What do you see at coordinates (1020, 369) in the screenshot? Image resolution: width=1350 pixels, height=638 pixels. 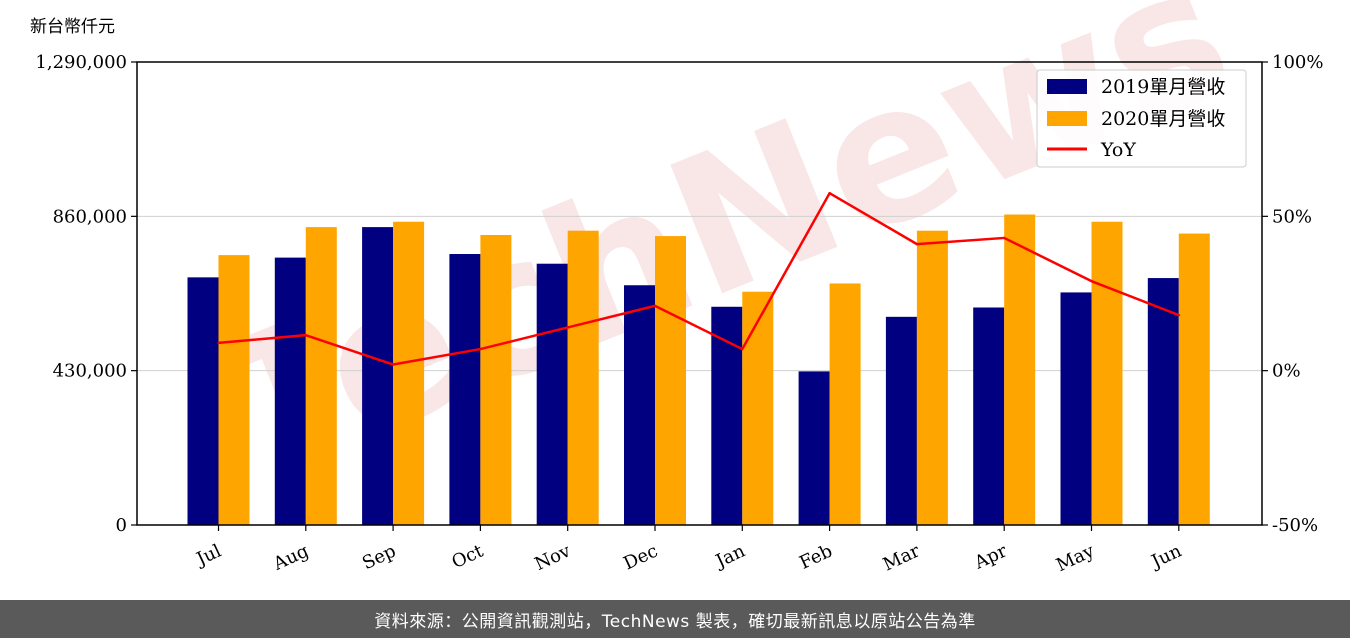 I see `bar-2020-apr` at bounding box center [1020, 369].